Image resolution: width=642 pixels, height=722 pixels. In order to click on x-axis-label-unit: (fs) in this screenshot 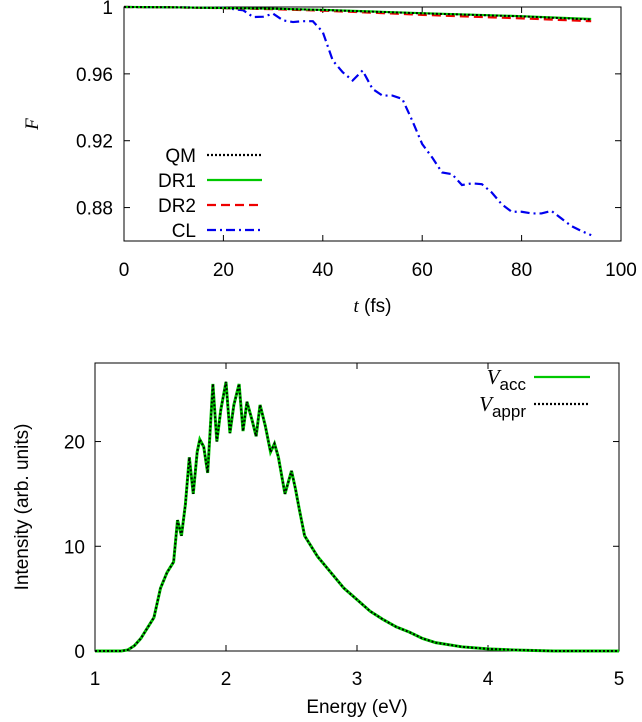, I will do `click(375, 306)`.